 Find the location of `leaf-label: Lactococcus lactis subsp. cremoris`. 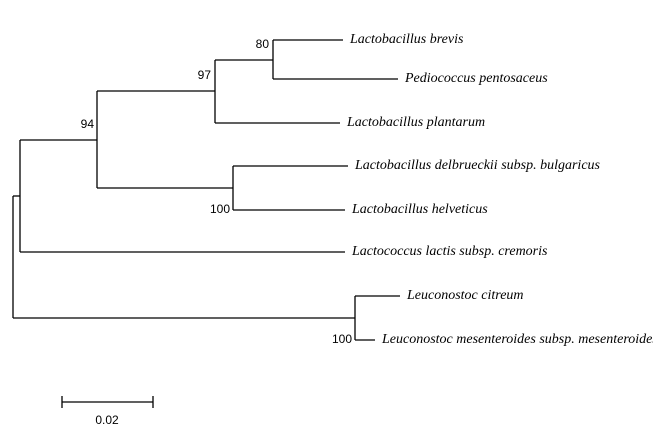

leaf-label: Lactococcus lactis subsp. cremoris is located at coordinates (449, 251).